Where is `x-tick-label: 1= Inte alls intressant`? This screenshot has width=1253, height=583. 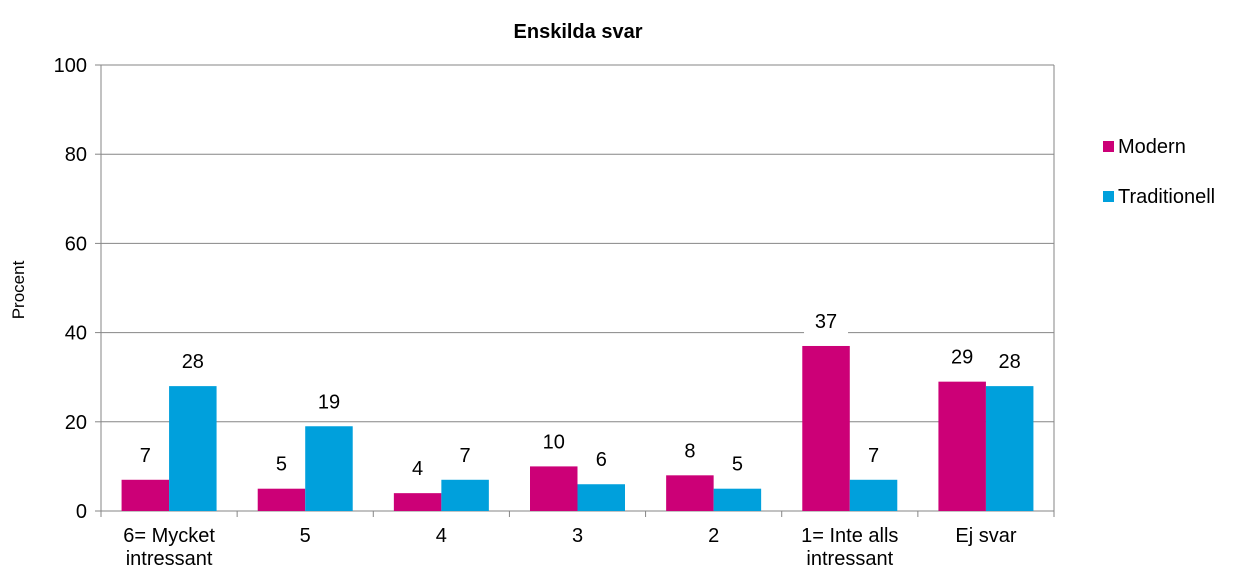
x-tick-label: 1= Inte alls intressant is located at coordinates (850, 547).